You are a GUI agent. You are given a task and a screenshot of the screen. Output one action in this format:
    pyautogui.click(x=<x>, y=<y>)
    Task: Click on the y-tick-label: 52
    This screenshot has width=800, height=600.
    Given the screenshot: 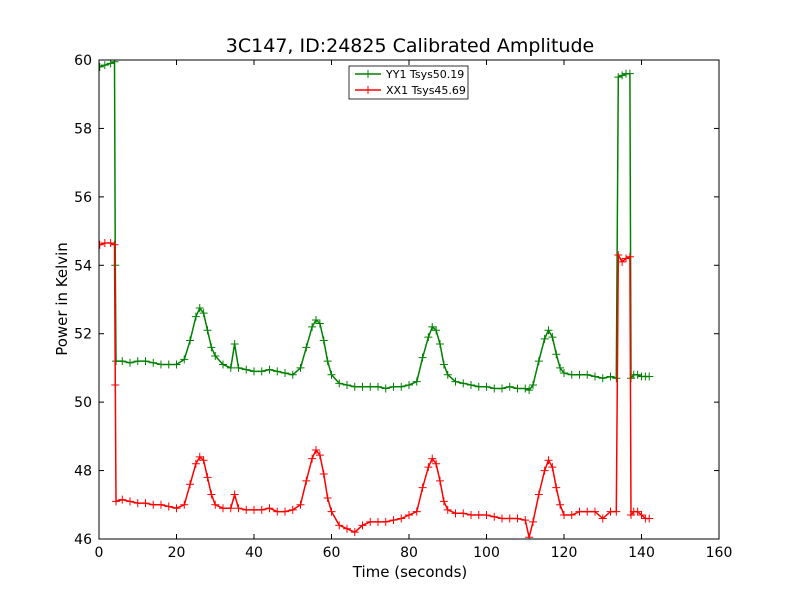 What is the action you would take?
    pyautogui.click(x=83, y=335)
    